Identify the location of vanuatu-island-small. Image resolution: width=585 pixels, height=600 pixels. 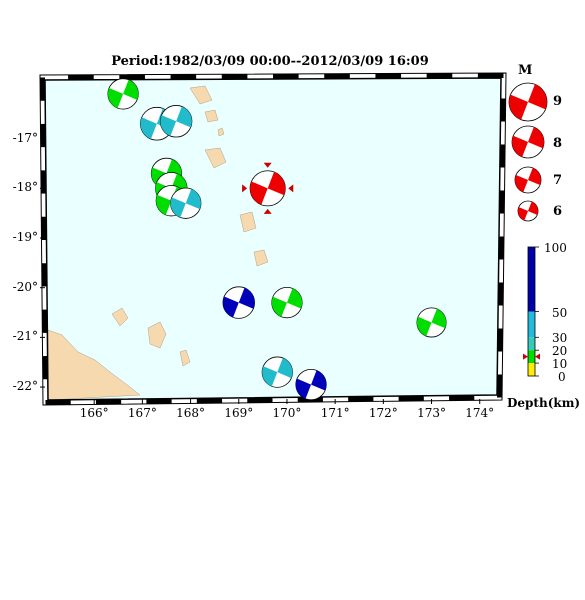
(221, 132).